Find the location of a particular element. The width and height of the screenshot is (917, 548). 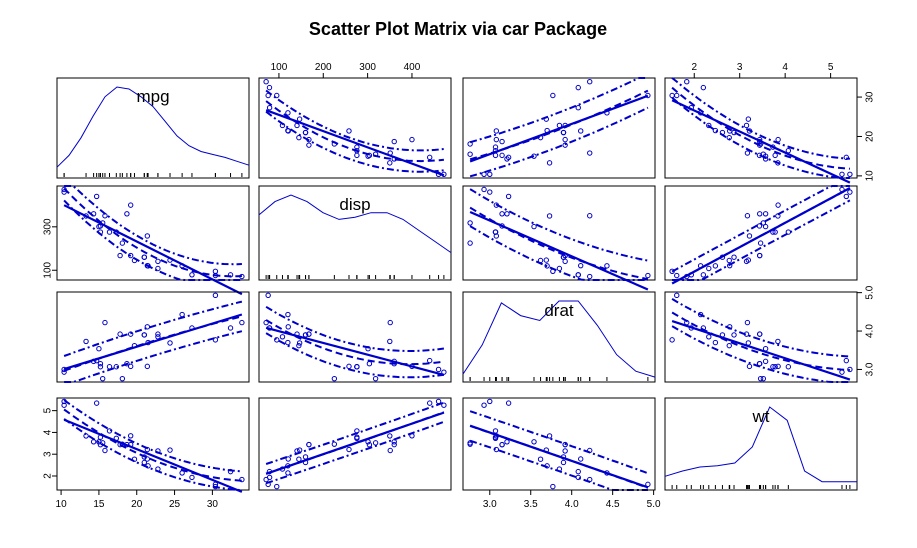

tick-label-drat: 4.0 is located at coordinates (572, 504).